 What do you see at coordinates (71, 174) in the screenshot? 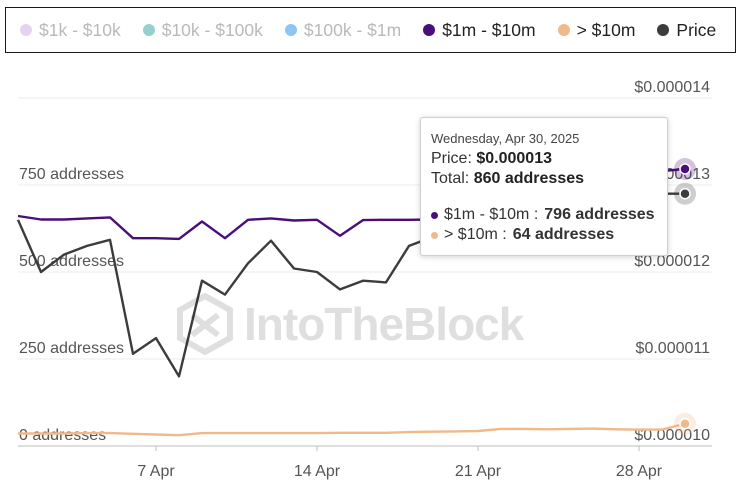
I see `y-left-tick-label: 750 addresses` at bounding box center [71, 174].